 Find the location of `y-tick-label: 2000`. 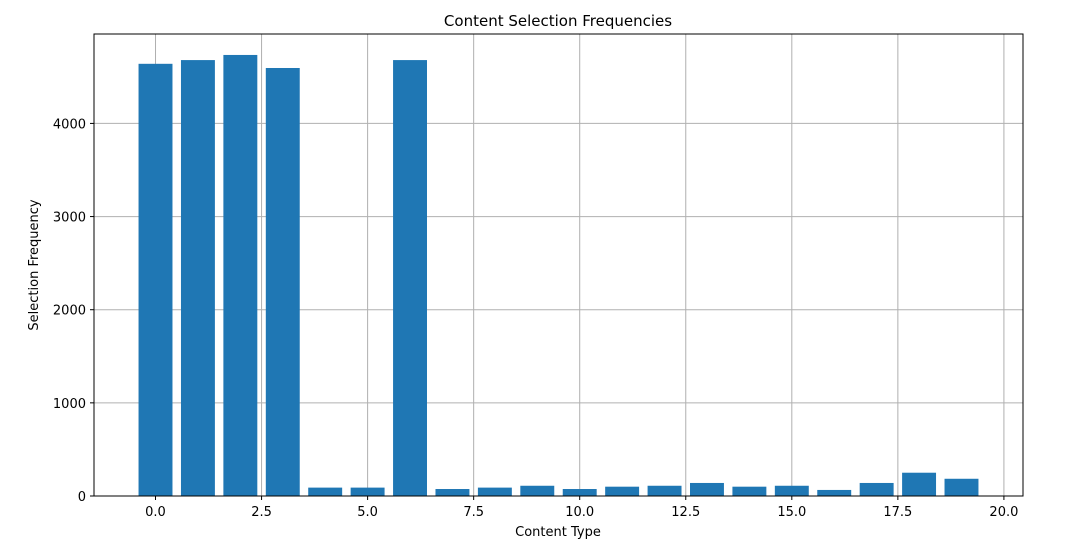

y-tick-label: 2000 is located at coordinates (69, 311).